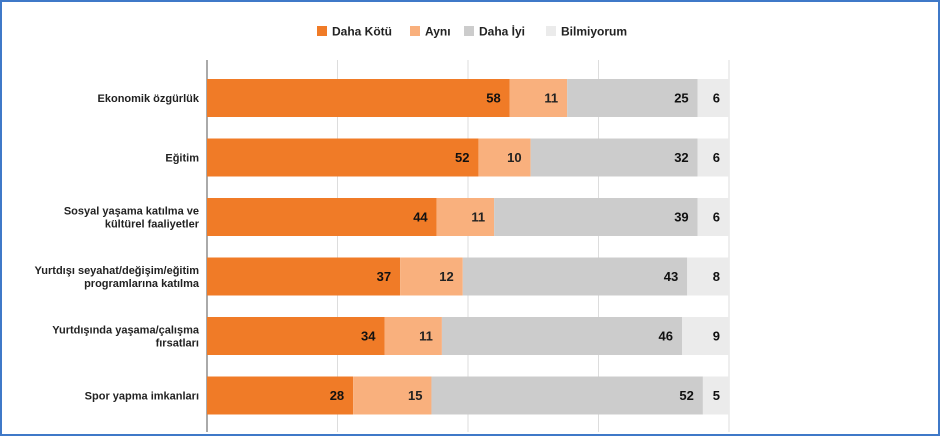 This screenshot has width=940, height=436. I want to click on legend-swatch-bilmiyorum, so click(551, 31).